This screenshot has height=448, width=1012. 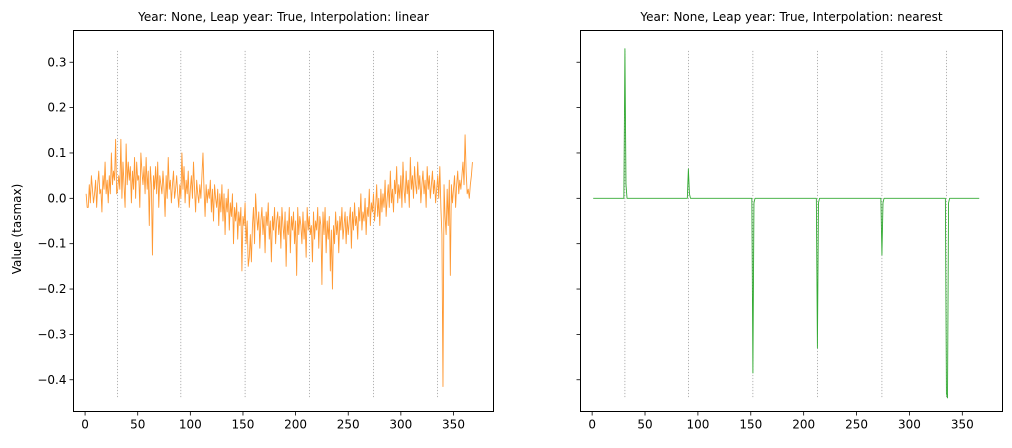 What do you see at coordinates (56, 62) in the screenshot?
I see `y-tick-label: 0.3` at bounding box center [56, 62].